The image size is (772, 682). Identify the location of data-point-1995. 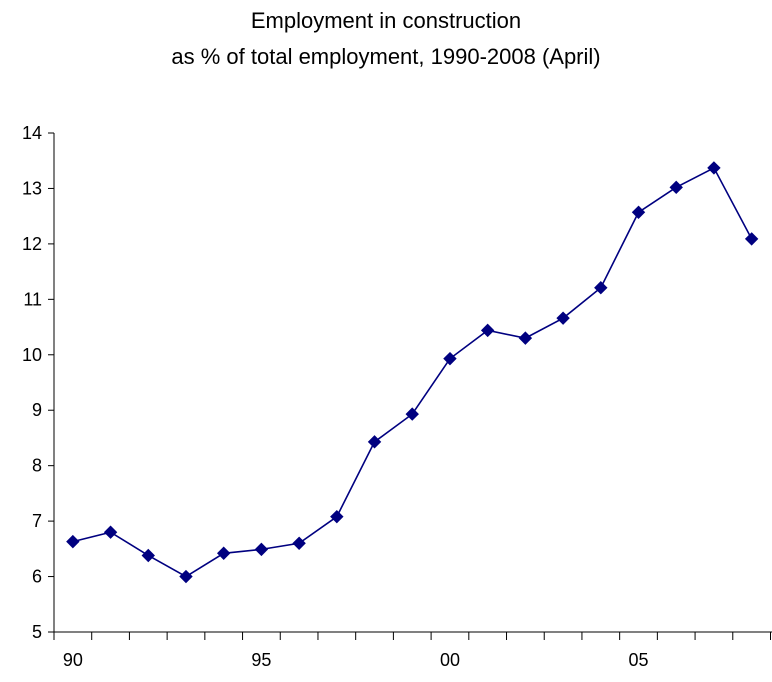
(261, 549).